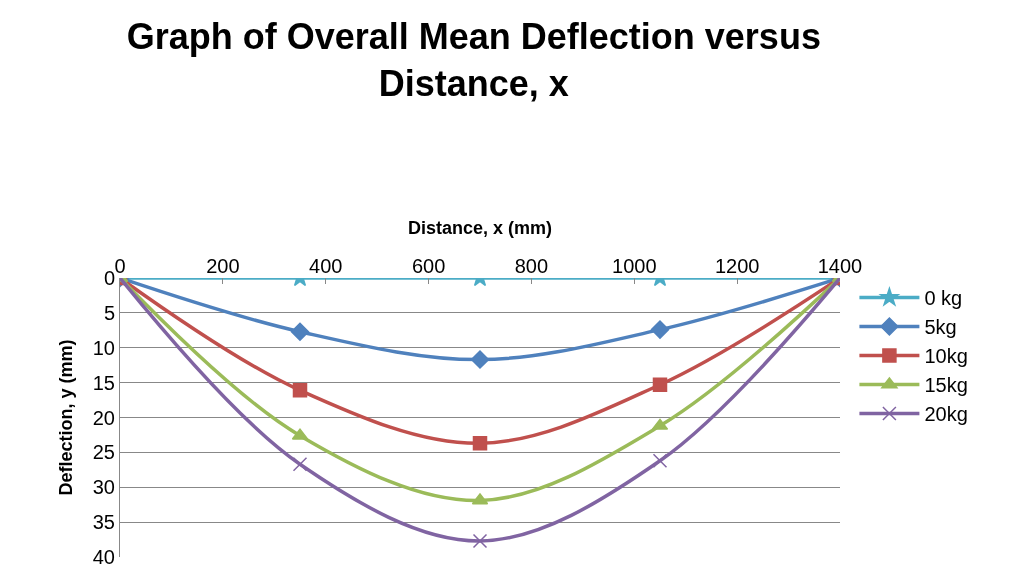  I want to click on chart-title: Graph of Overall Mean Deflection versus Distance, x, so click(473, 60).